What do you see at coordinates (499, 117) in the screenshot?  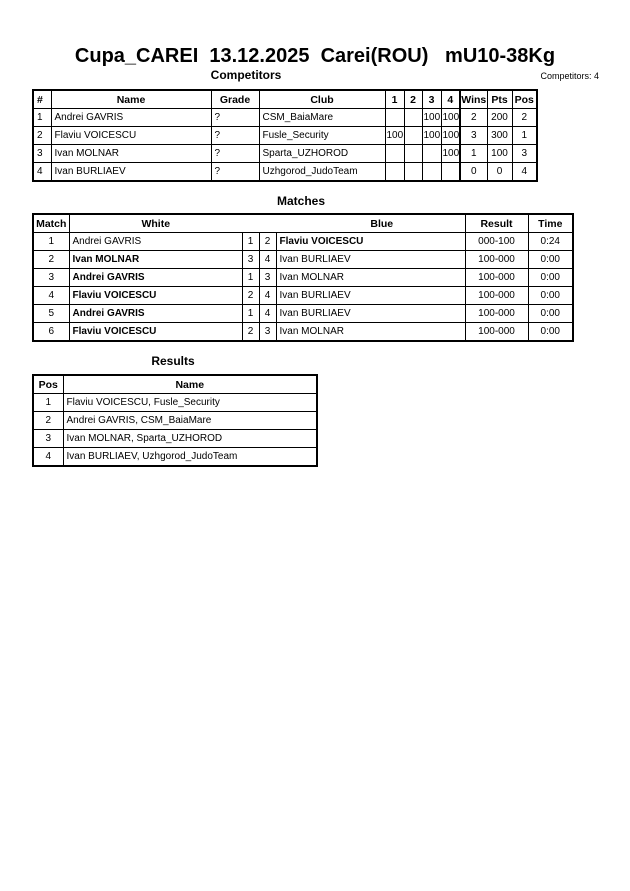 I see `table-cell: 200` at bounding box center [499, 117].